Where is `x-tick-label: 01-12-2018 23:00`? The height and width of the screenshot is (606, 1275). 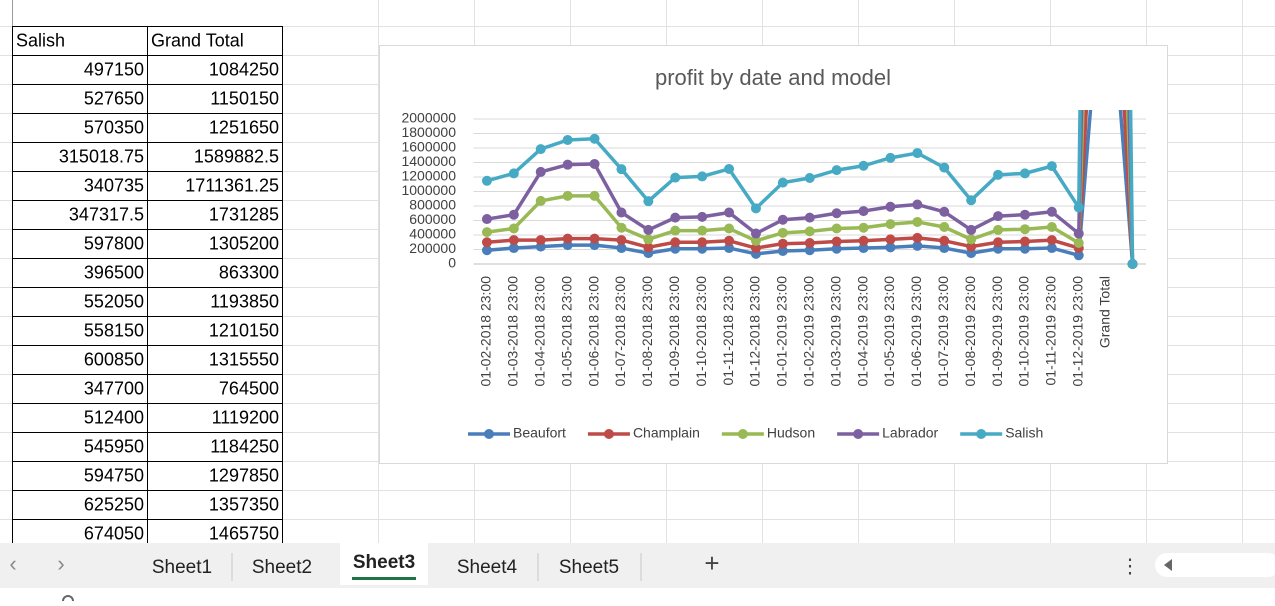 x-tick-label: 01-12-2018 23:00 is located at coordinates (755, 331).